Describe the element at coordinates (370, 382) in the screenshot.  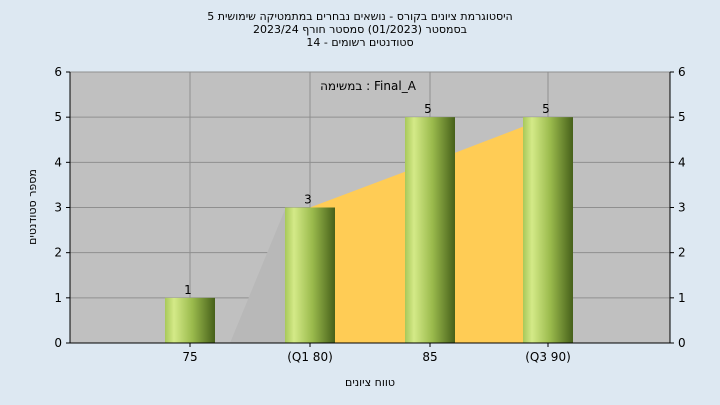
I see `x-axis-title: טווח ציונים` at that location.